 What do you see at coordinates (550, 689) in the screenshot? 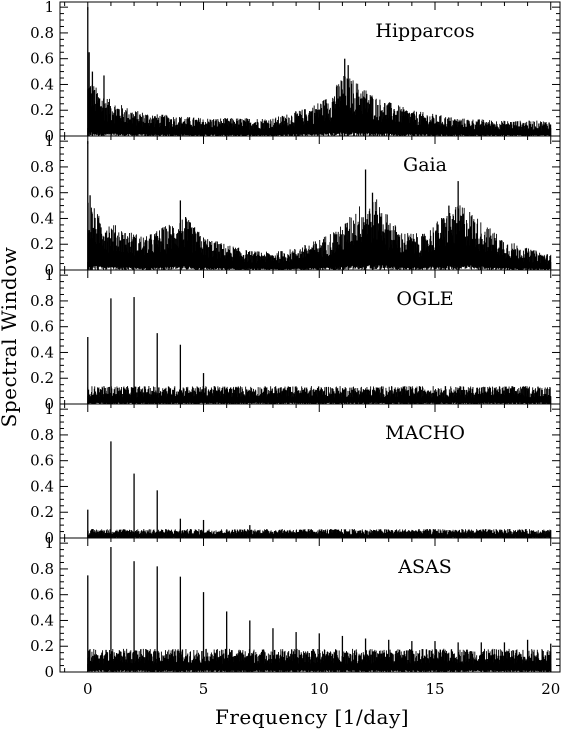
I see `x-tick-label: 20` at bounding box center [550, 689].